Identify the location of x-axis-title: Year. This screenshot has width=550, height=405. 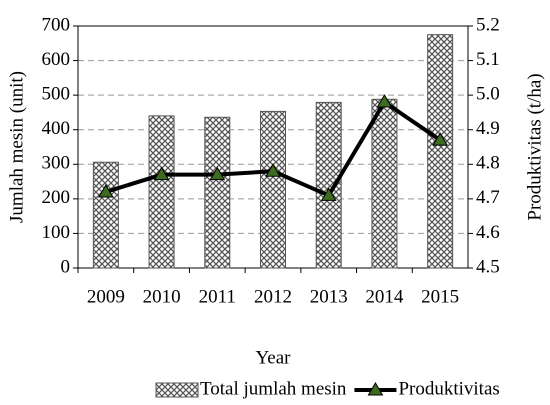
(273, 357).